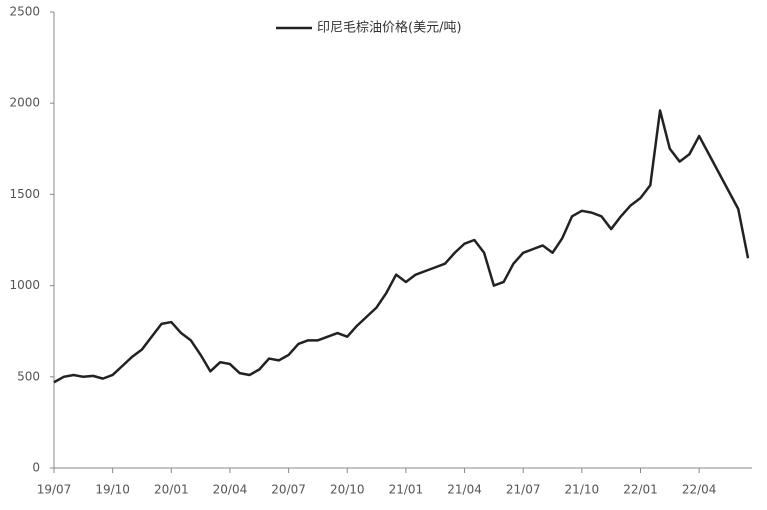 The image size is (767, 510). Describe the element at coordinates (389, 28) in the screenshot. I see `legend-label: 印尼毛棕油价格(美元/吨)` at that location.